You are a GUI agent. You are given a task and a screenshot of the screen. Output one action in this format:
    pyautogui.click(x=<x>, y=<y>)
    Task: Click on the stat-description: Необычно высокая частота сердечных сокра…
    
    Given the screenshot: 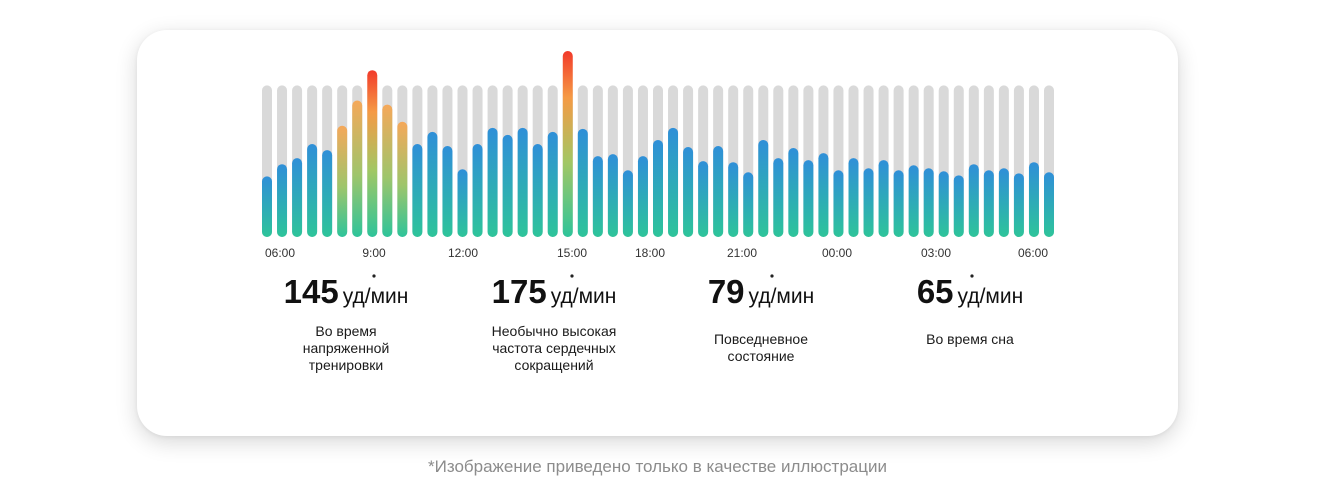 What is the action you would take?
    pyautogui.click(x=554, y=348)
    